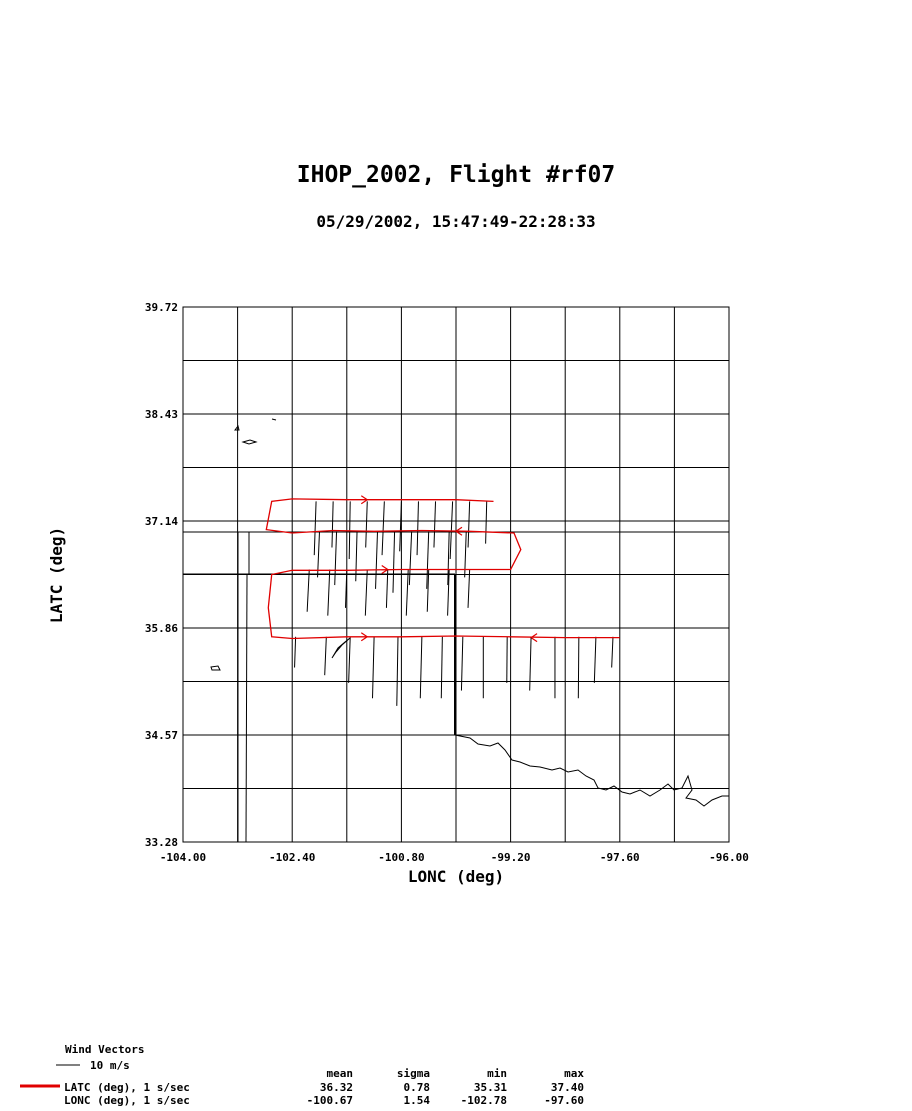 The image size is (912, 1111). I want to click on x-tick-label: -99.20, so click(511, 857).